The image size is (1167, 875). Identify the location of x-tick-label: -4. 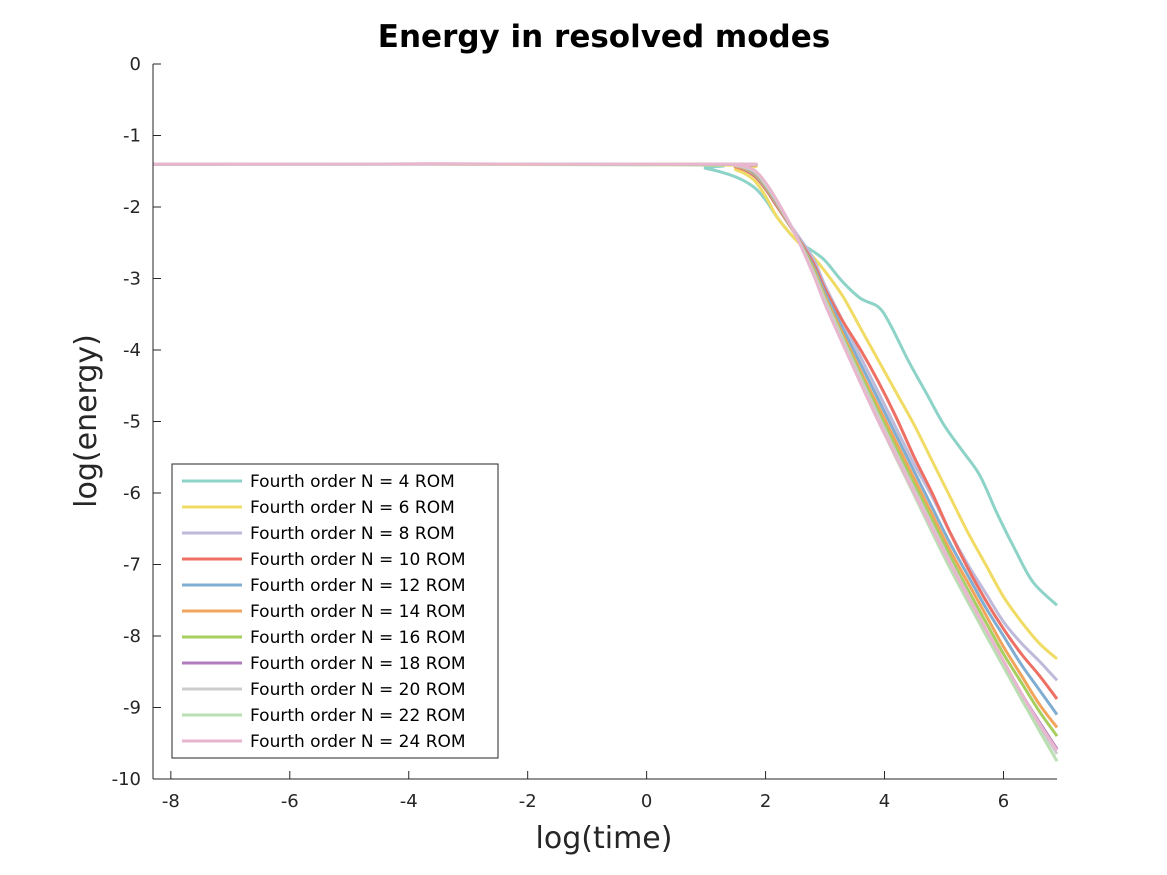
(409, 801).